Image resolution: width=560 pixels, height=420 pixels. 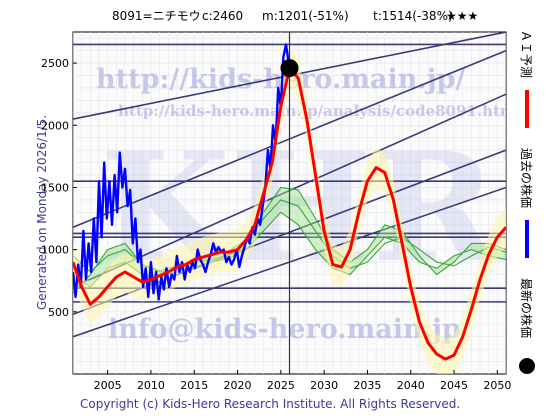 I want to click on x-axis: 2005 2010 2015 2020 2025 2030 2035 2040 2045 2050, so click(x=302, y=381).